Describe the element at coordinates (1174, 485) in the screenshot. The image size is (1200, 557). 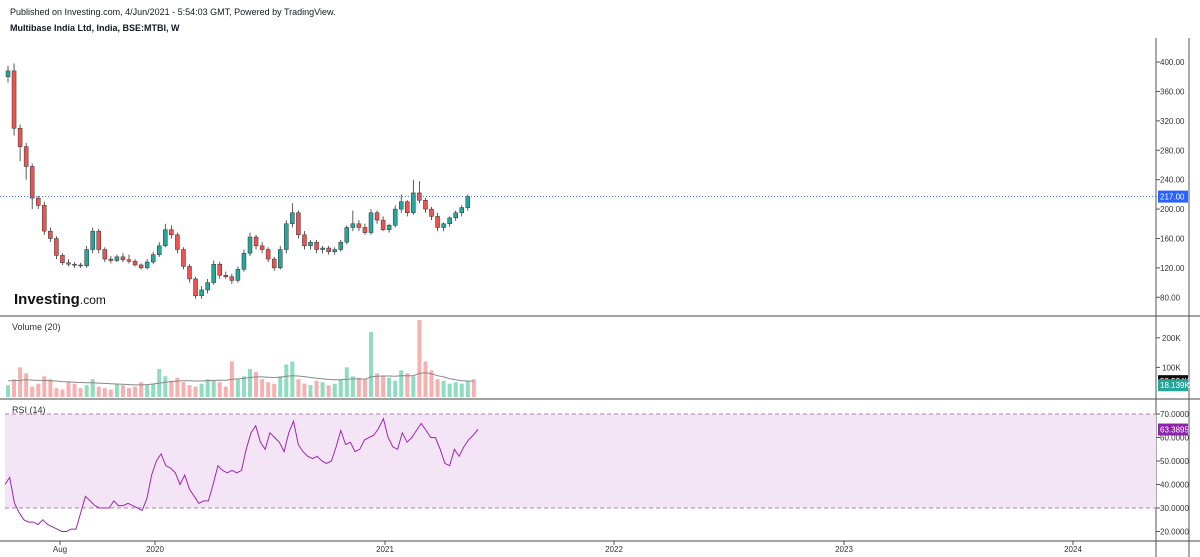
I see `rsi-tick-label: 40.0000` at that location.